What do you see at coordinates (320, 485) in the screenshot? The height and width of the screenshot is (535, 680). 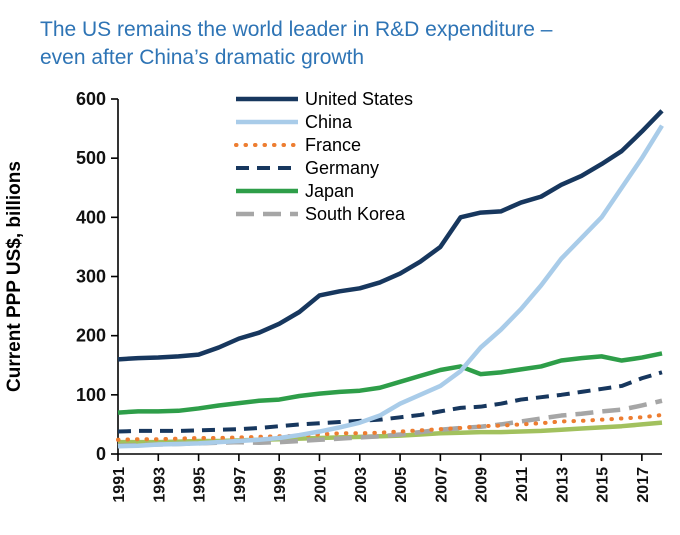 I see `x-tick-label: 2001` at bounding box center [320, 485].